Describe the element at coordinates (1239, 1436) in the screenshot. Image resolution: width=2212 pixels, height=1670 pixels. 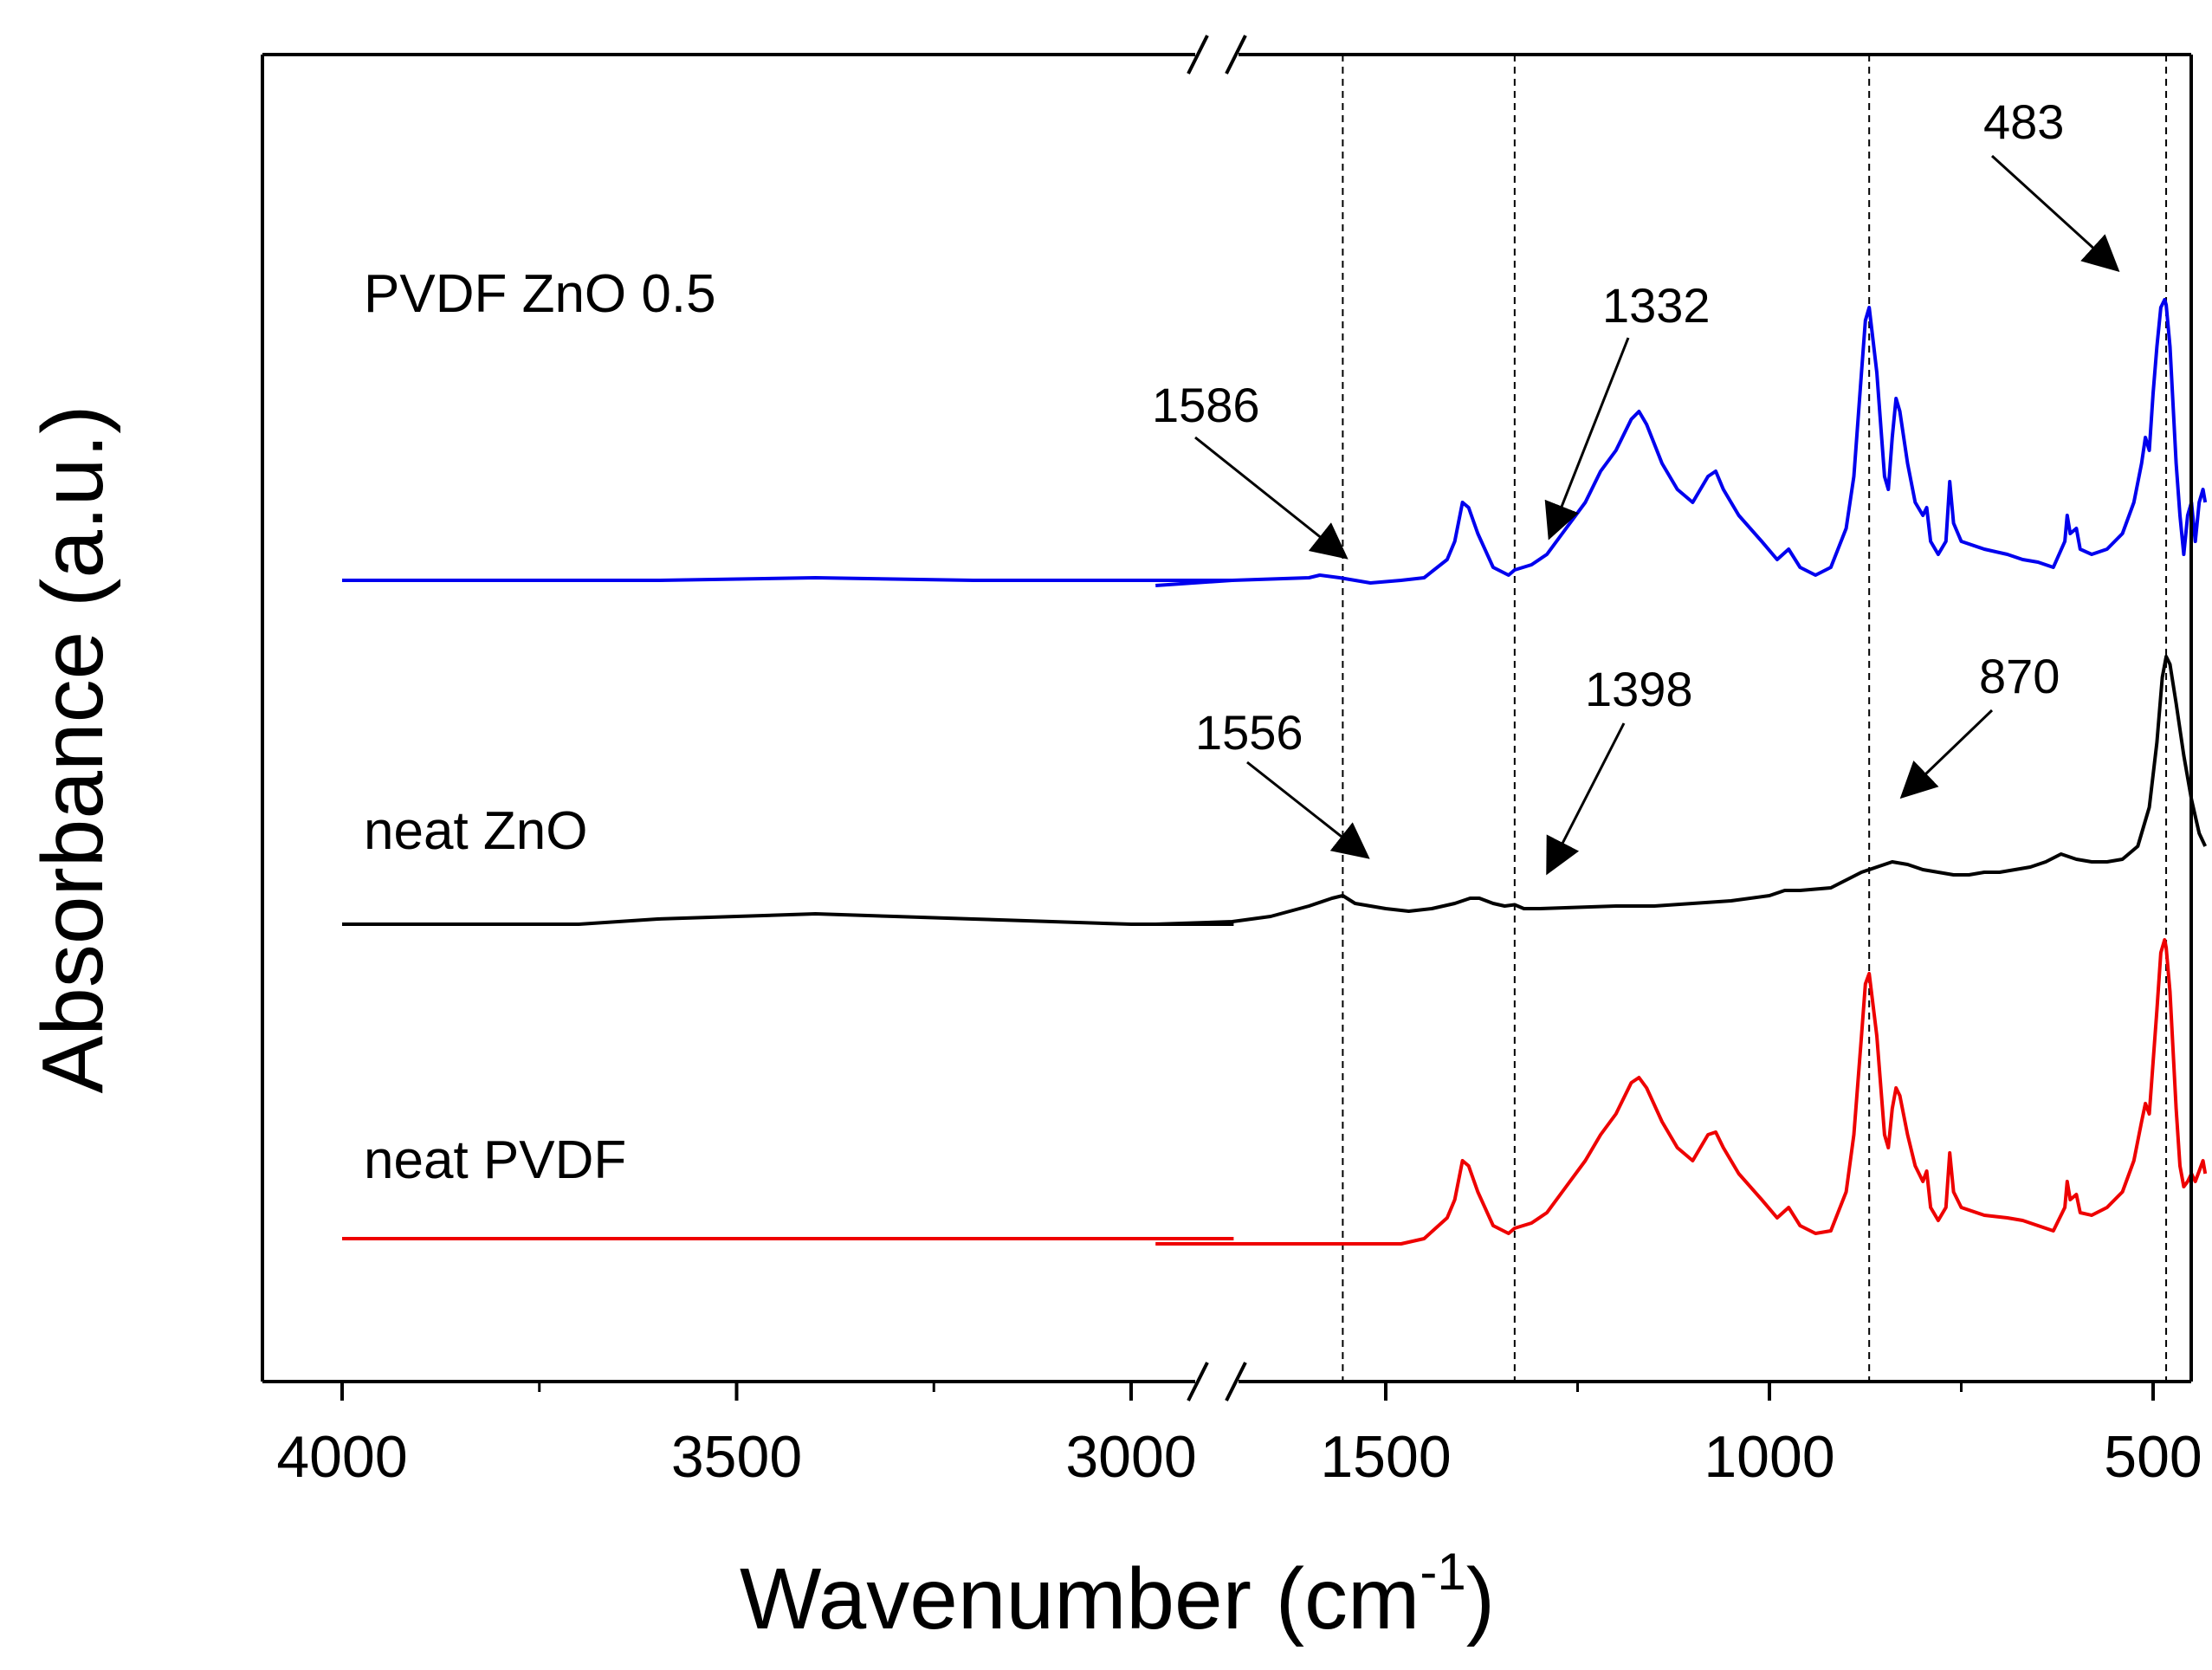
I see `x-axis-ticks: 4000 3500 3000 1500 1000 500` at that location.